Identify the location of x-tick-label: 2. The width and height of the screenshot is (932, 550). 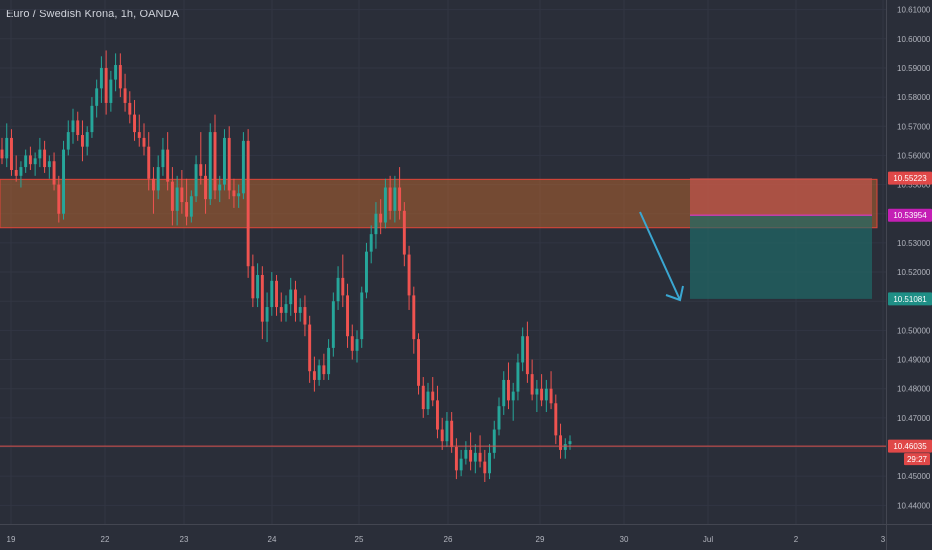
(796, 539).